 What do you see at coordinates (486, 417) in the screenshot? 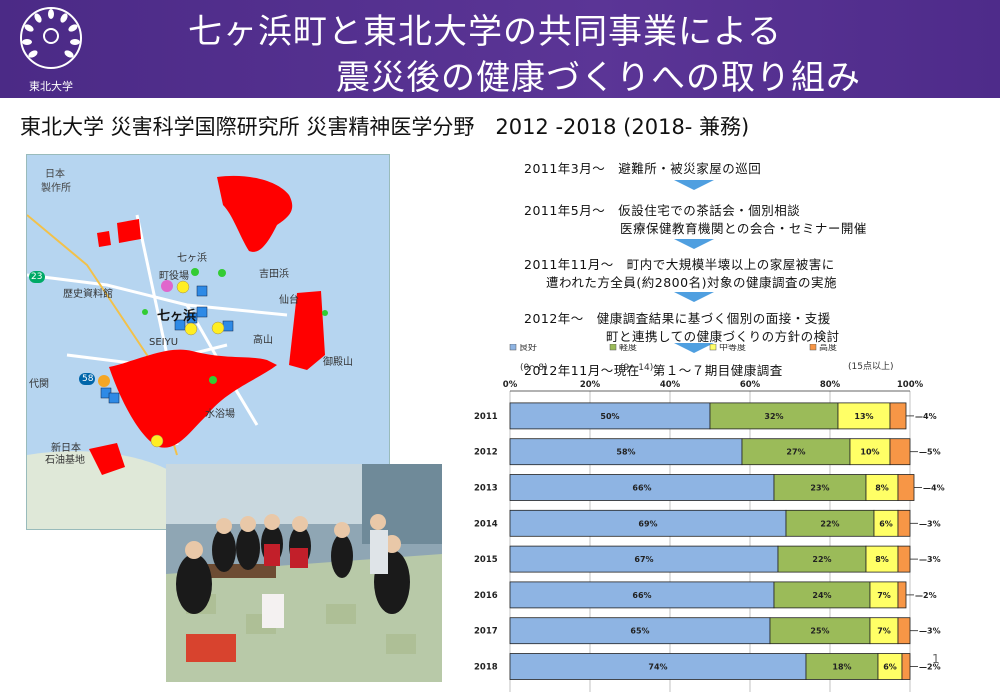
I see `category-label: 2011` at bounding box center [486, 417].